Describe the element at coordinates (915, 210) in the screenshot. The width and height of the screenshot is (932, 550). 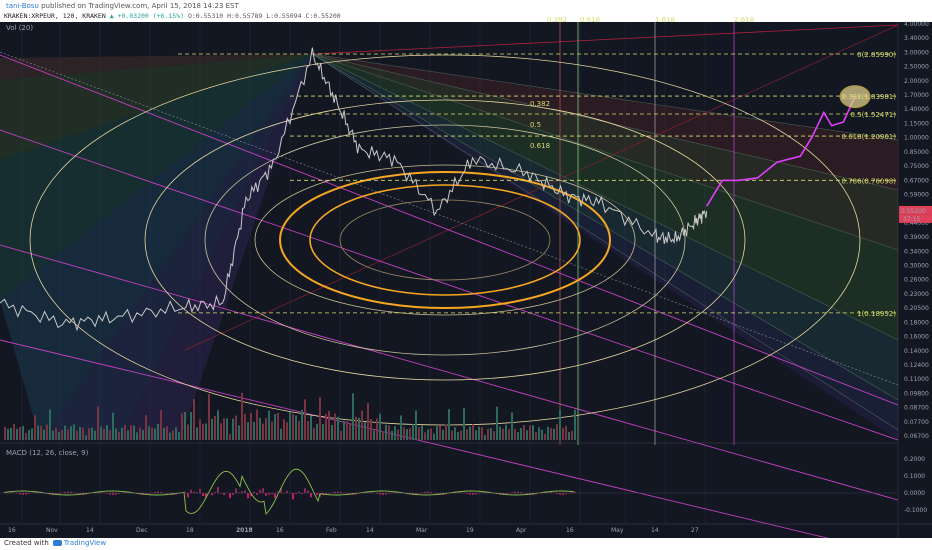
I see `price-tag` at that location.